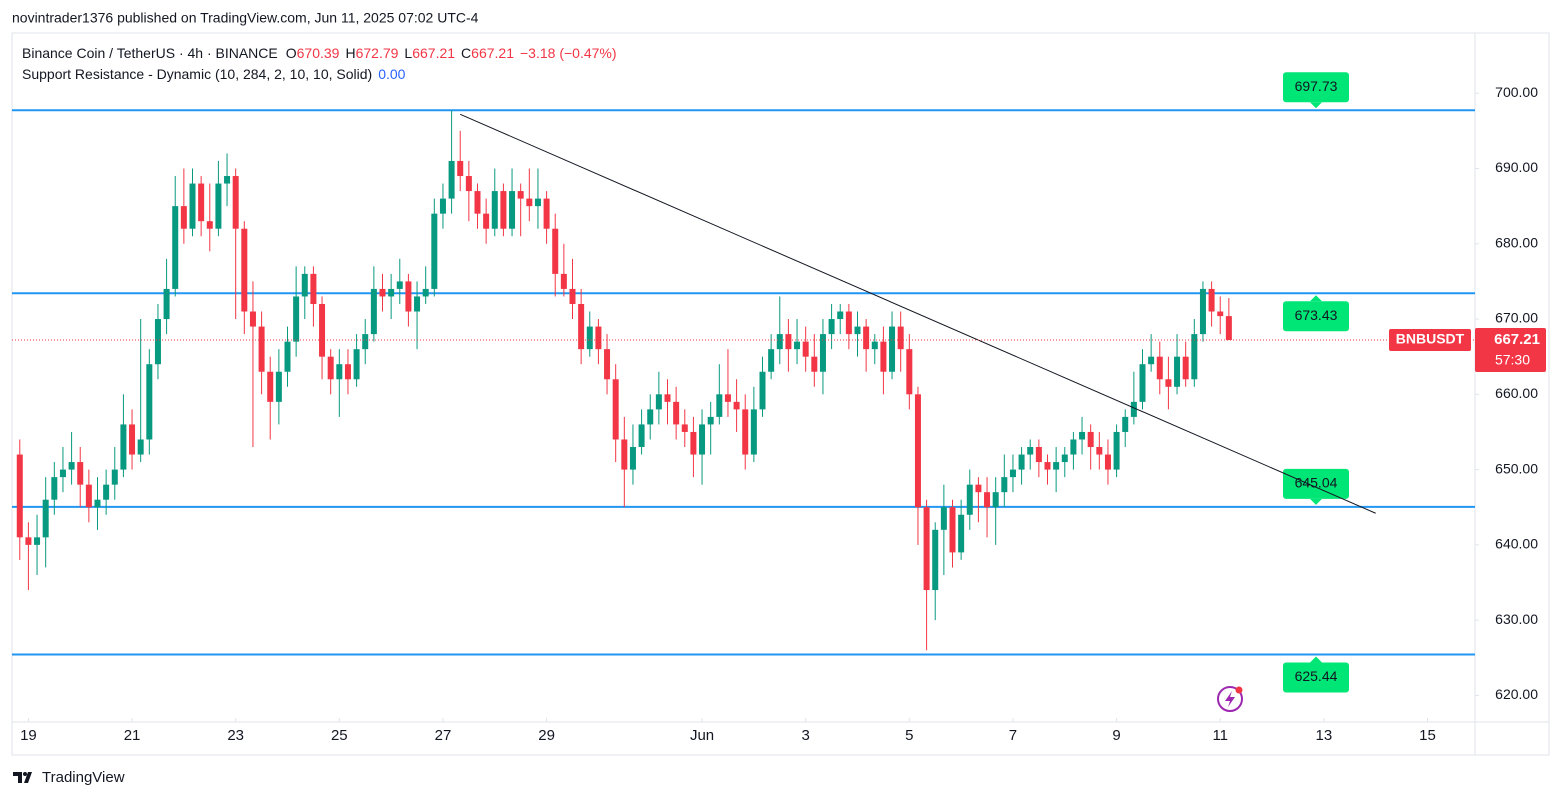 The height and width of the screenshot is (800, 1563). I want to click on level-label: 625.44, so click(1316, 674).